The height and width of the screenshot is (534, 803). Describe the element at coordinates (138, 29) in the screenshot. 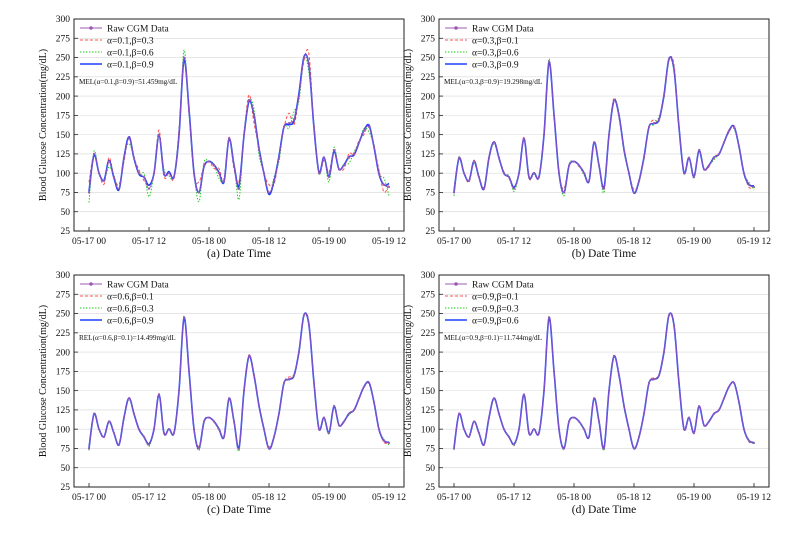

I see `legend-label: Raw CGM Data` at that location.